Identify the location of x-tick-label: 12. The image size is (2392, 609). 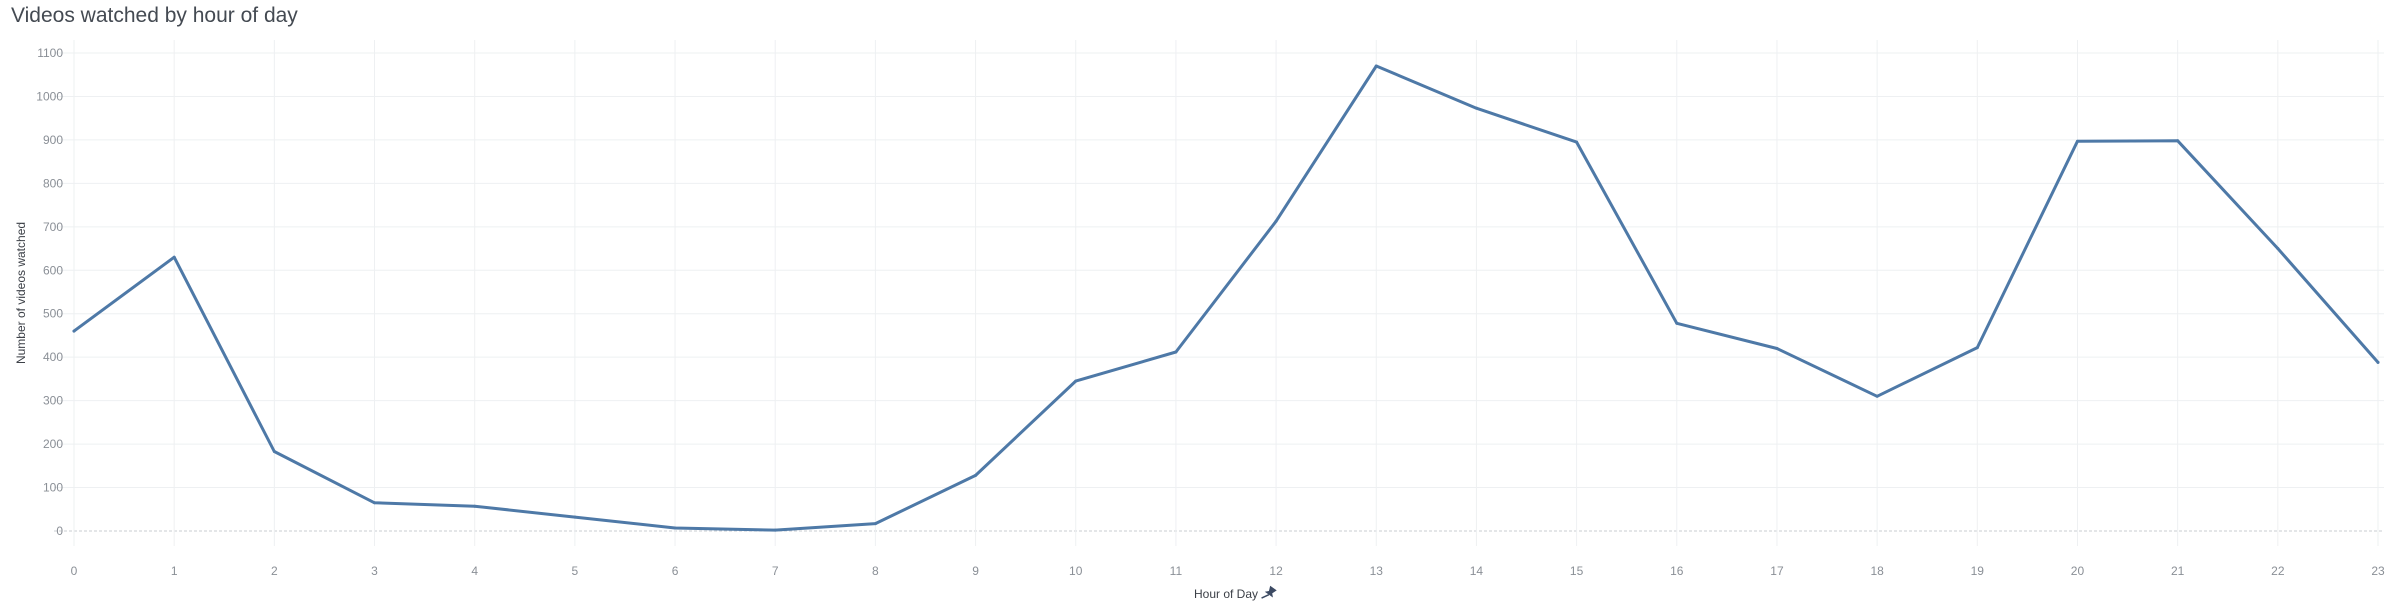
(1276, 571).